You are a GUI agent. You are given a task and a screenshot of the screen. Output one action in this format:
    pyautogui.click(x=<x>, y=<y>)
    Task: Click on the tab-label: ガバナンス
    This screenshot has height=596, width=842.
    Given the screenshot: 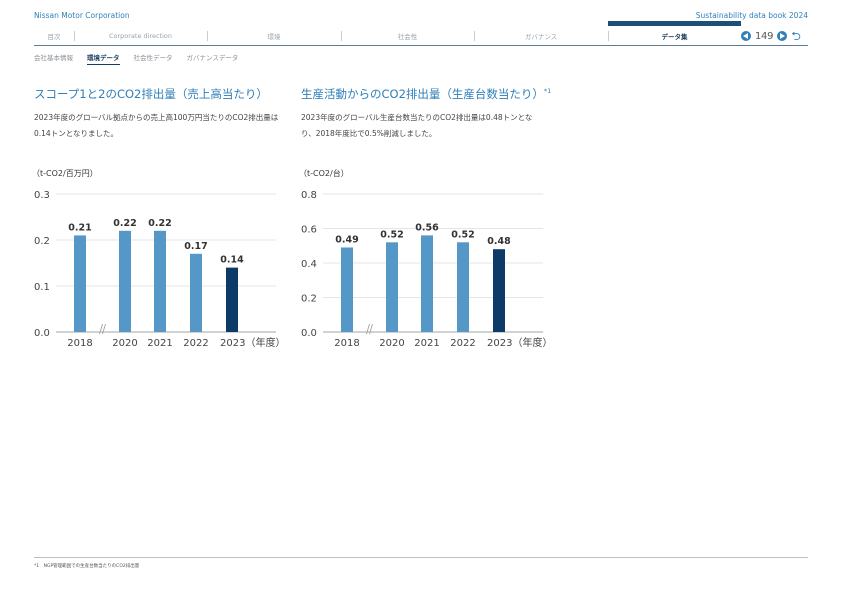 What is the action you would take?
    pyautogui.click(x=541, y=37)
    